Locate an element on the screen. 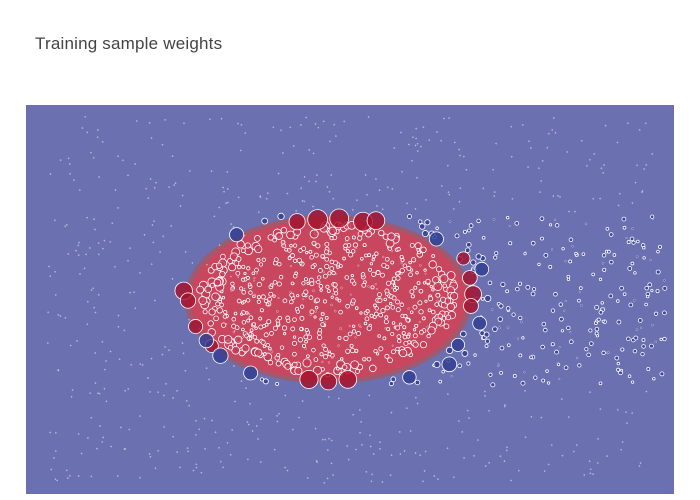  heavy-negative-point is located at coordinates (206, 340).